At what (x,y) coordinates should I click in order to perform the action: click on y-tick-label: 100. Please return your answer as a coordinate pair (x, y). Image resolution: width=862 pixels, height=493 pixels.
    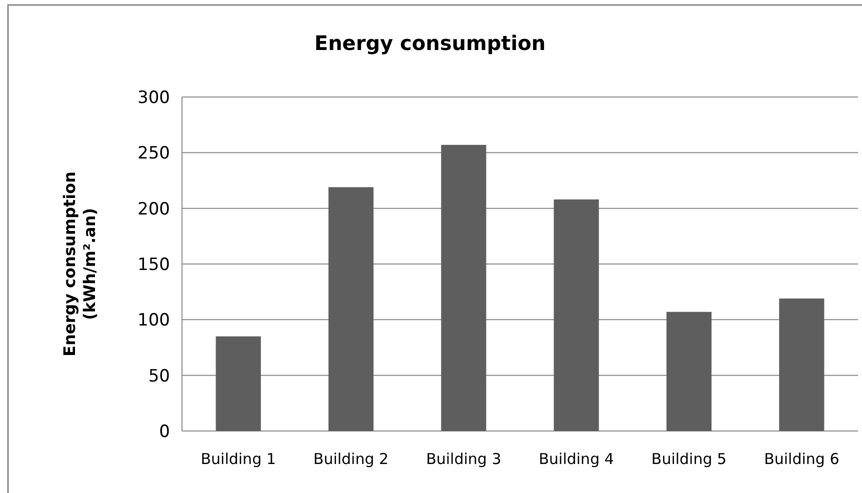
    Looking at the image, I should click on (154, 320).